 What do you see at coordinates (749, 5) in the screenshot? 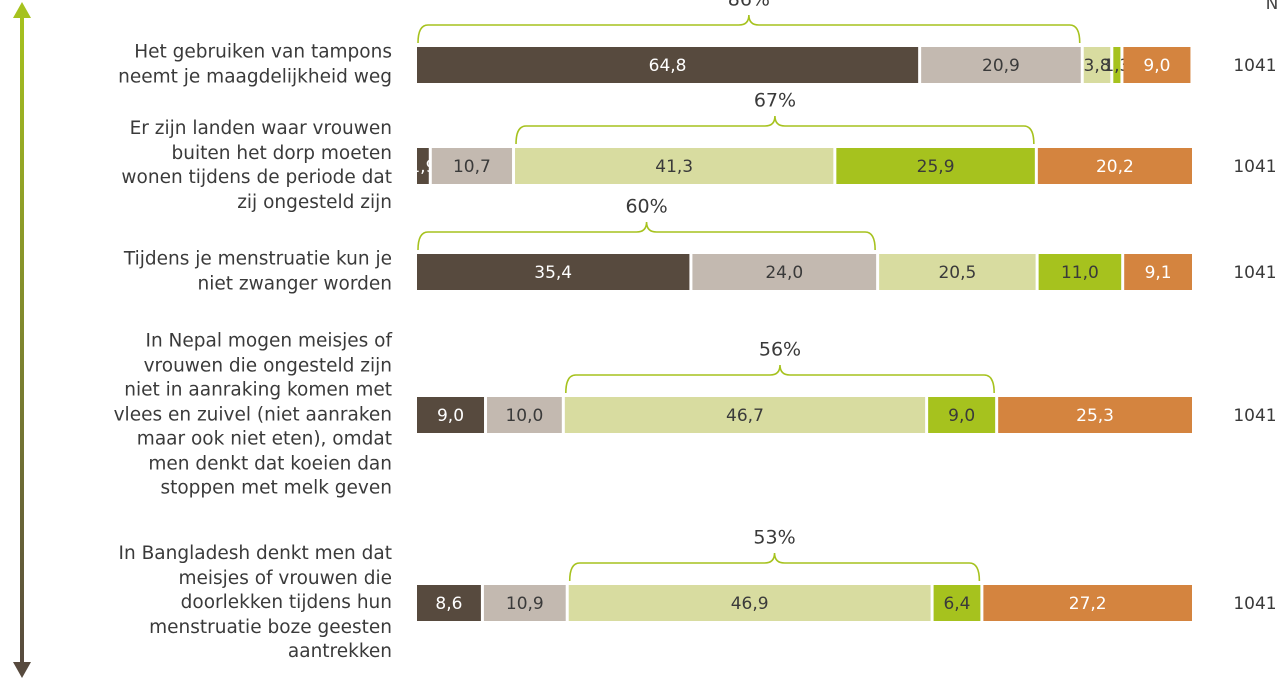
I see `bracket-label: 86%` at bounding box center [749, 5].